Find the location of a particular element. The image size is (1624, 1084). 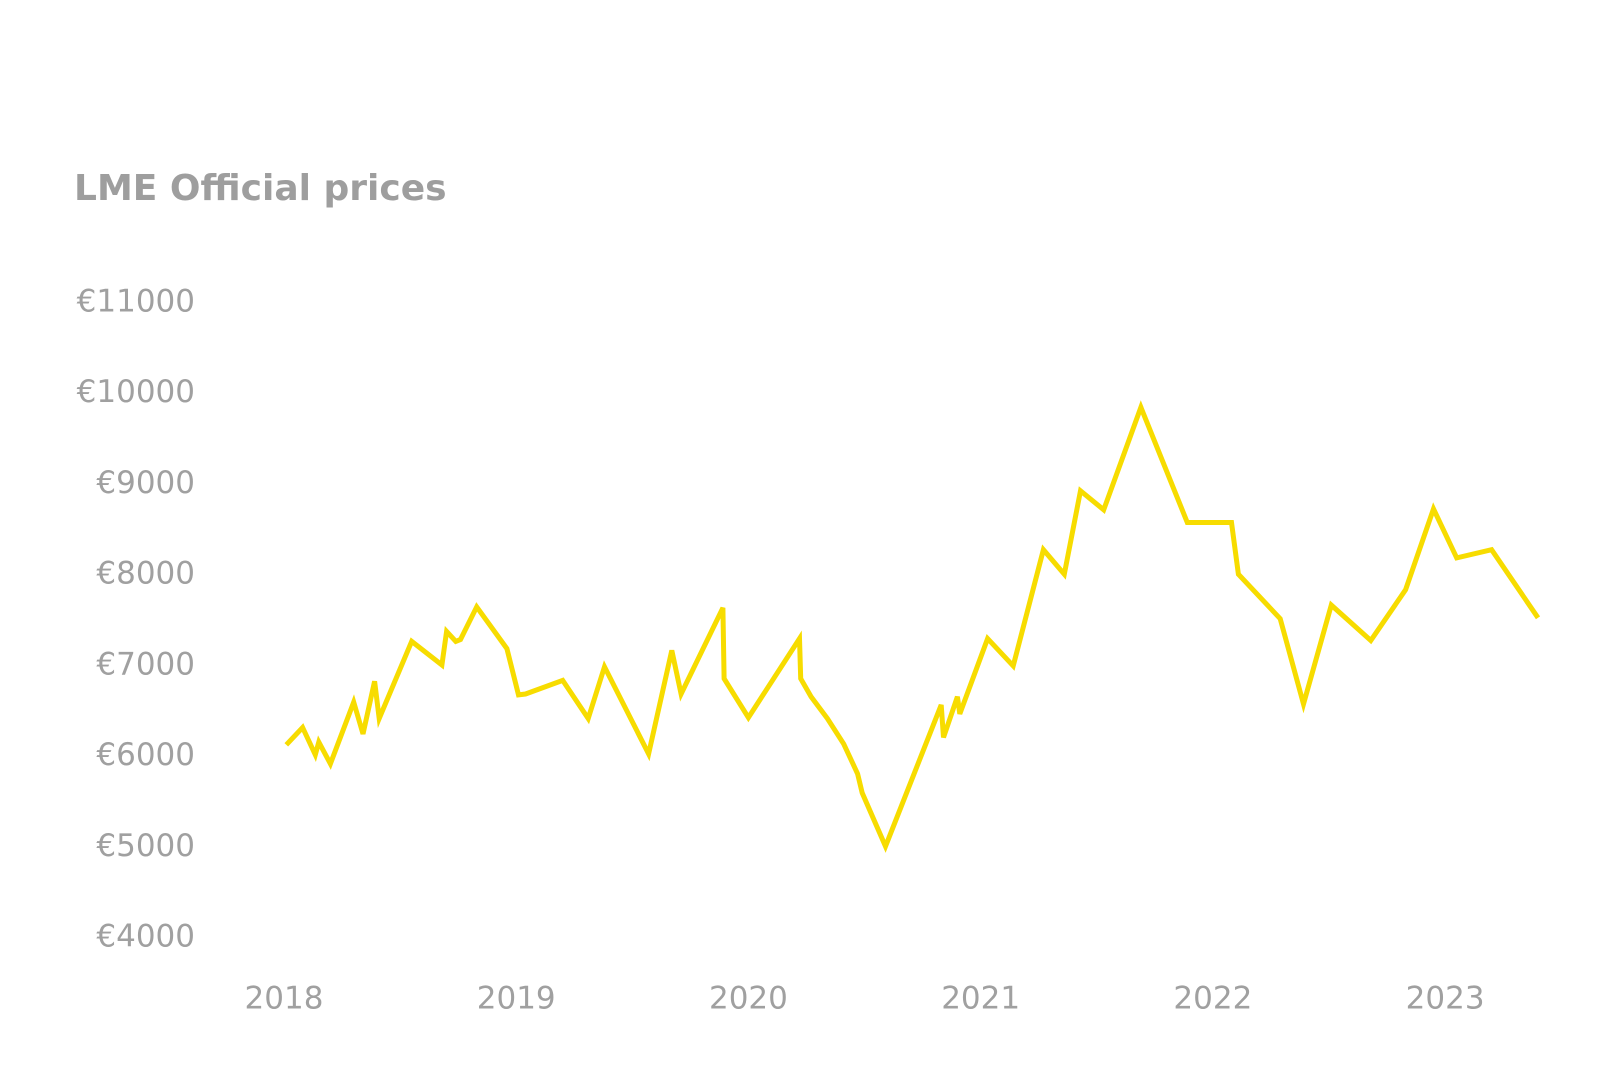

y-tick-label: €8000 is located at coordinates (145, 574).